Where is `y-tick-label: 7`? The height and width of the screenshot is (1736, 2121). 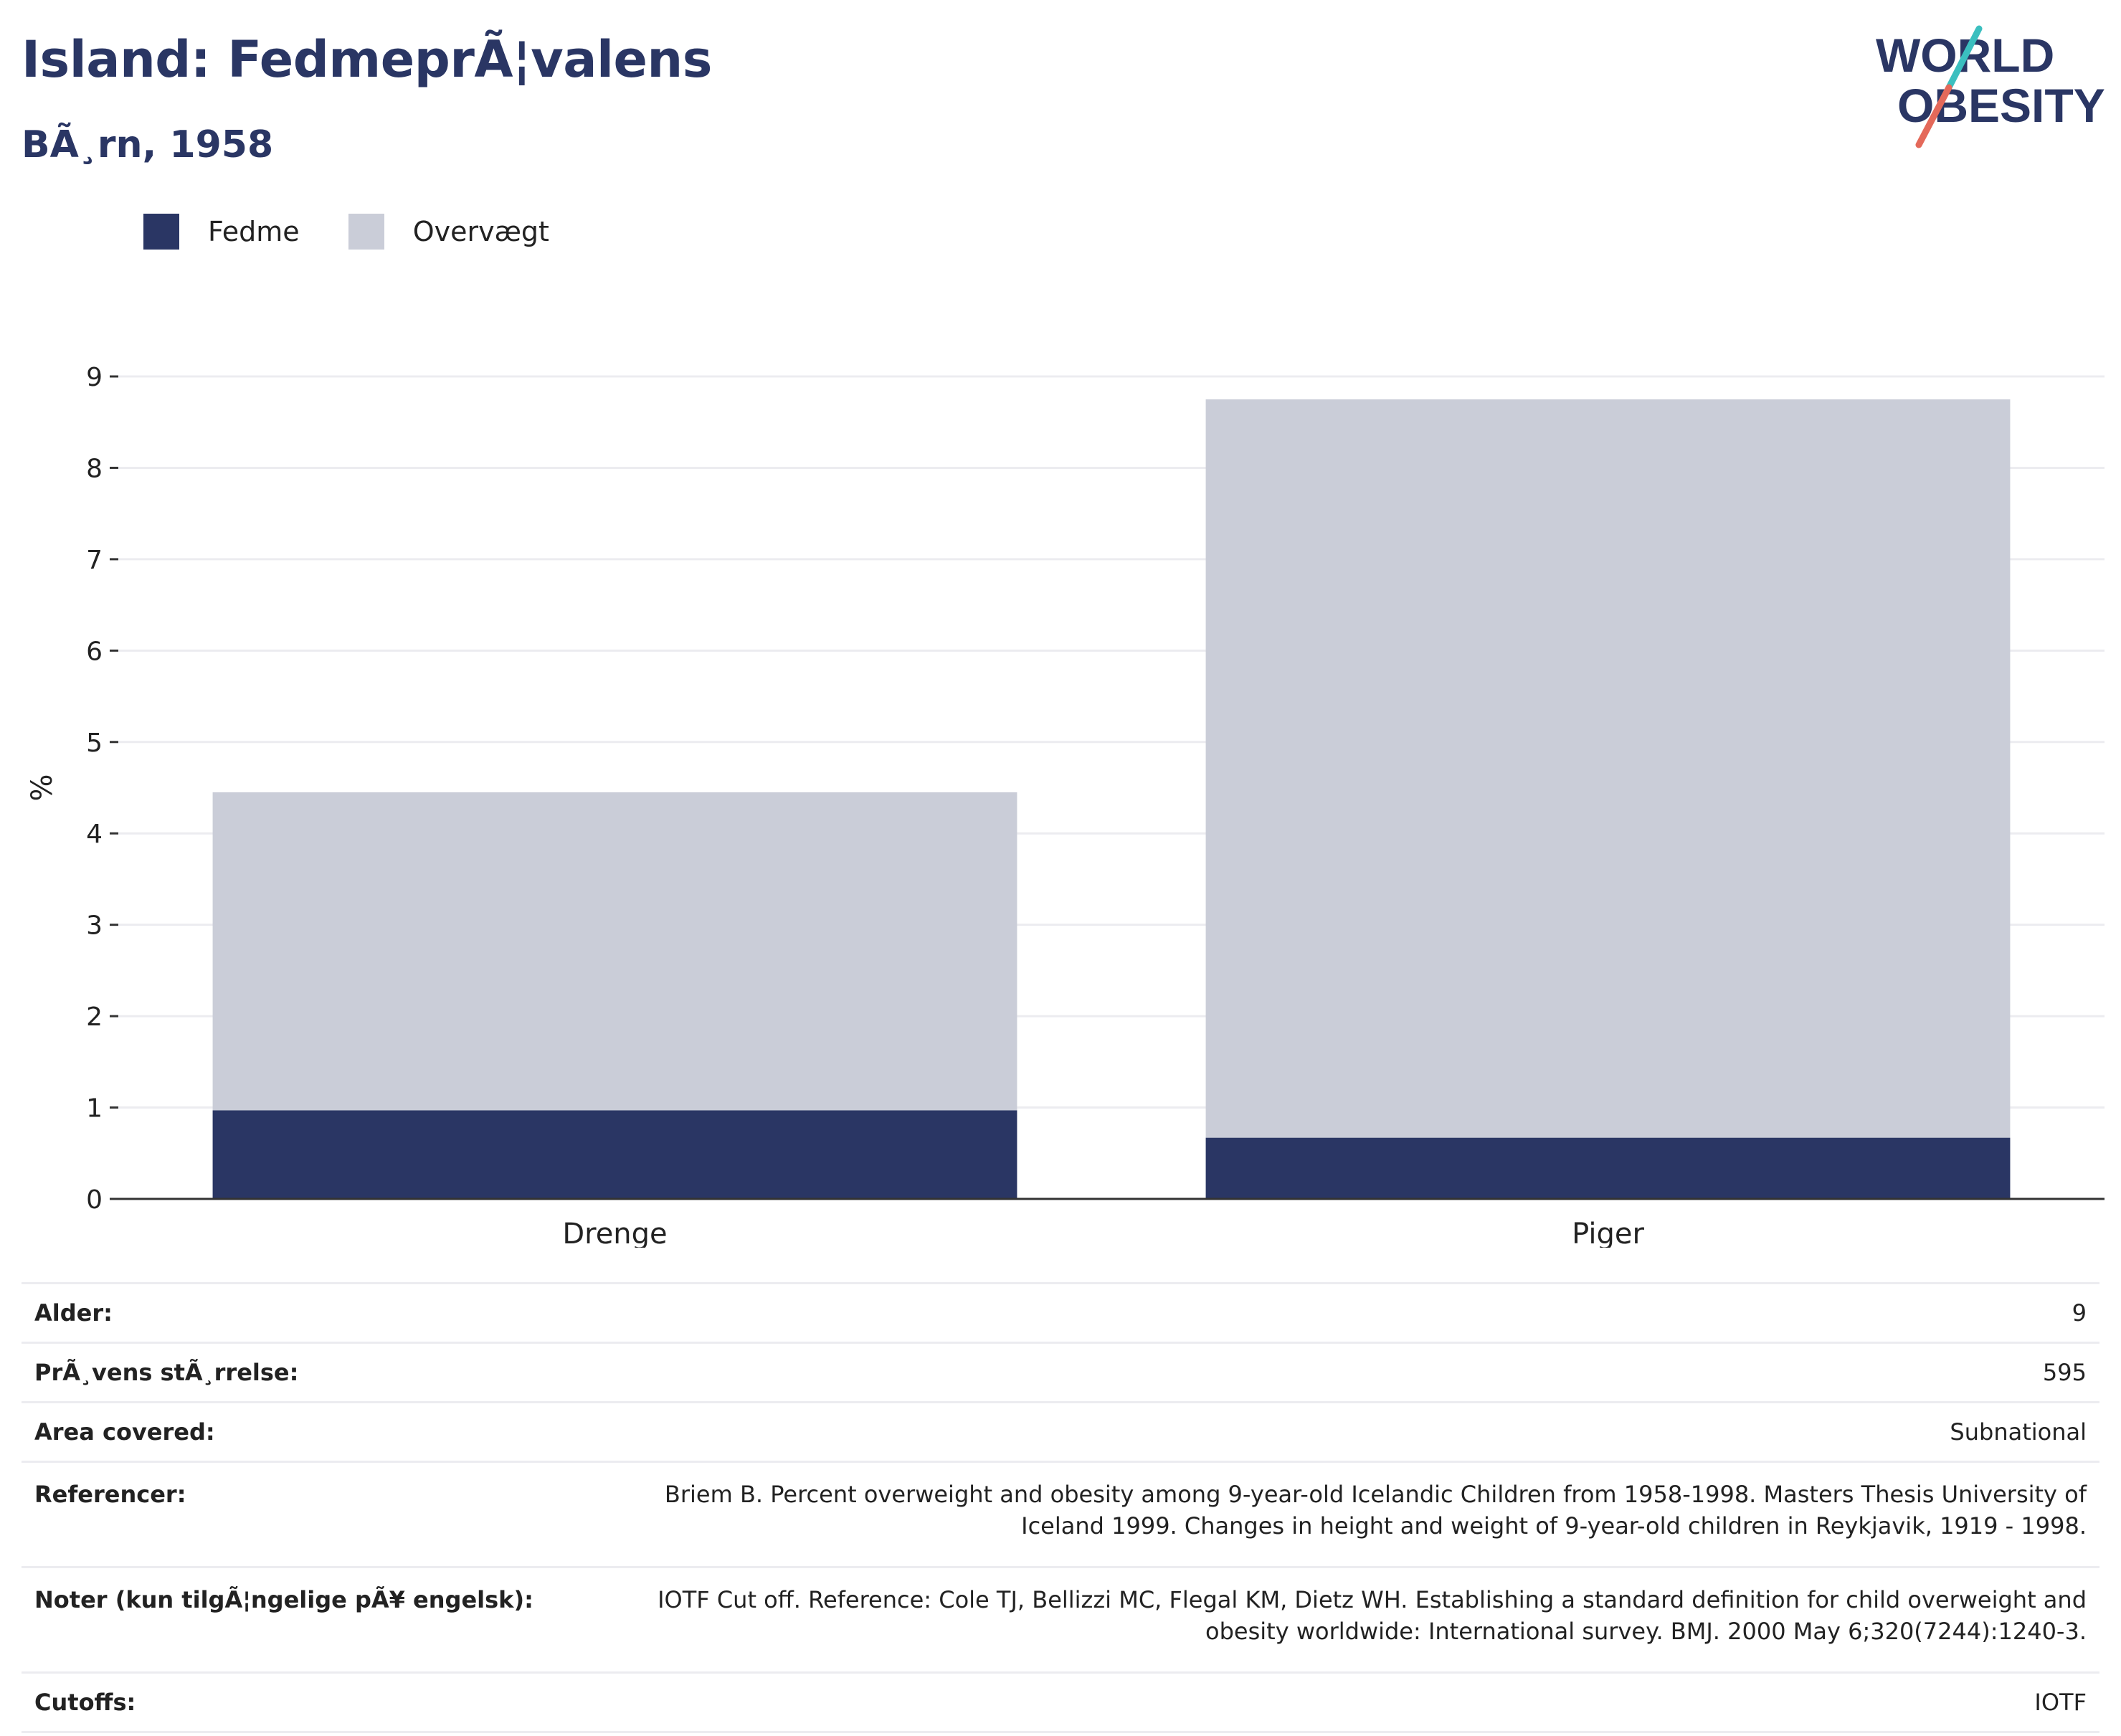 y-tick-label: 7 is located at coordinates (94, 561).